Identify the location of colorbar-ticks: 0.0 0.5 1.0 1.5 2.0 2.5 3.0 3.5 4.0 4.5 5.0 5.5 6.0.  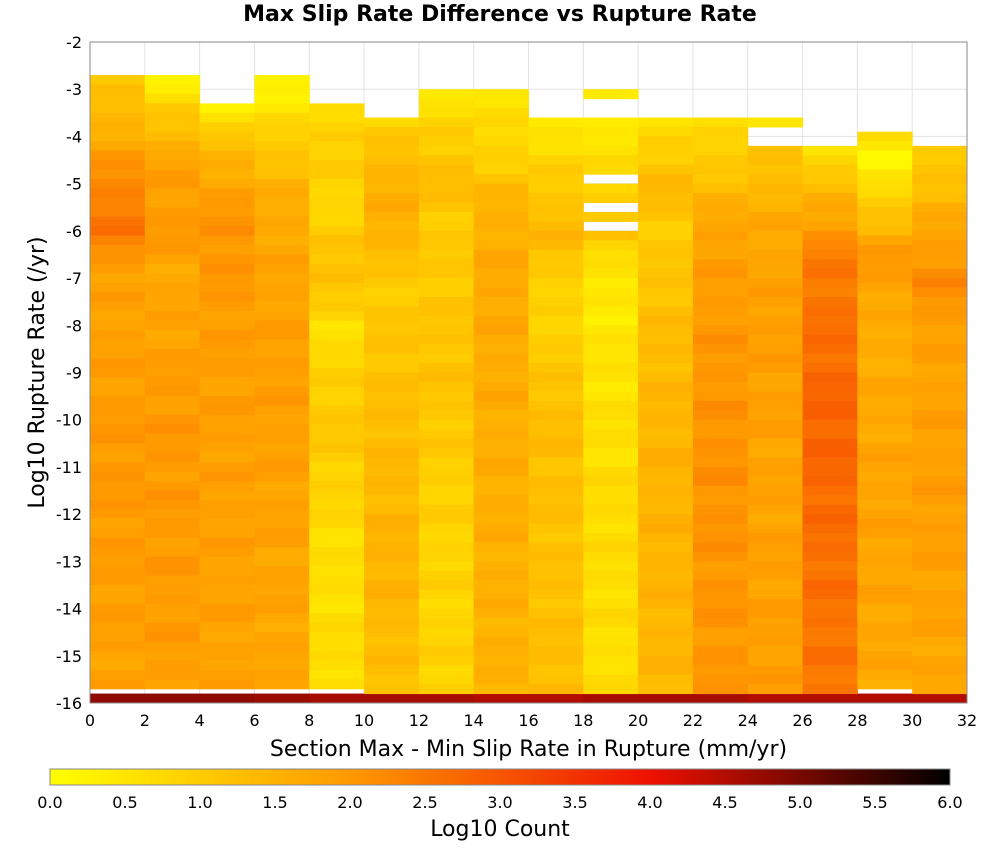
(499, 802).